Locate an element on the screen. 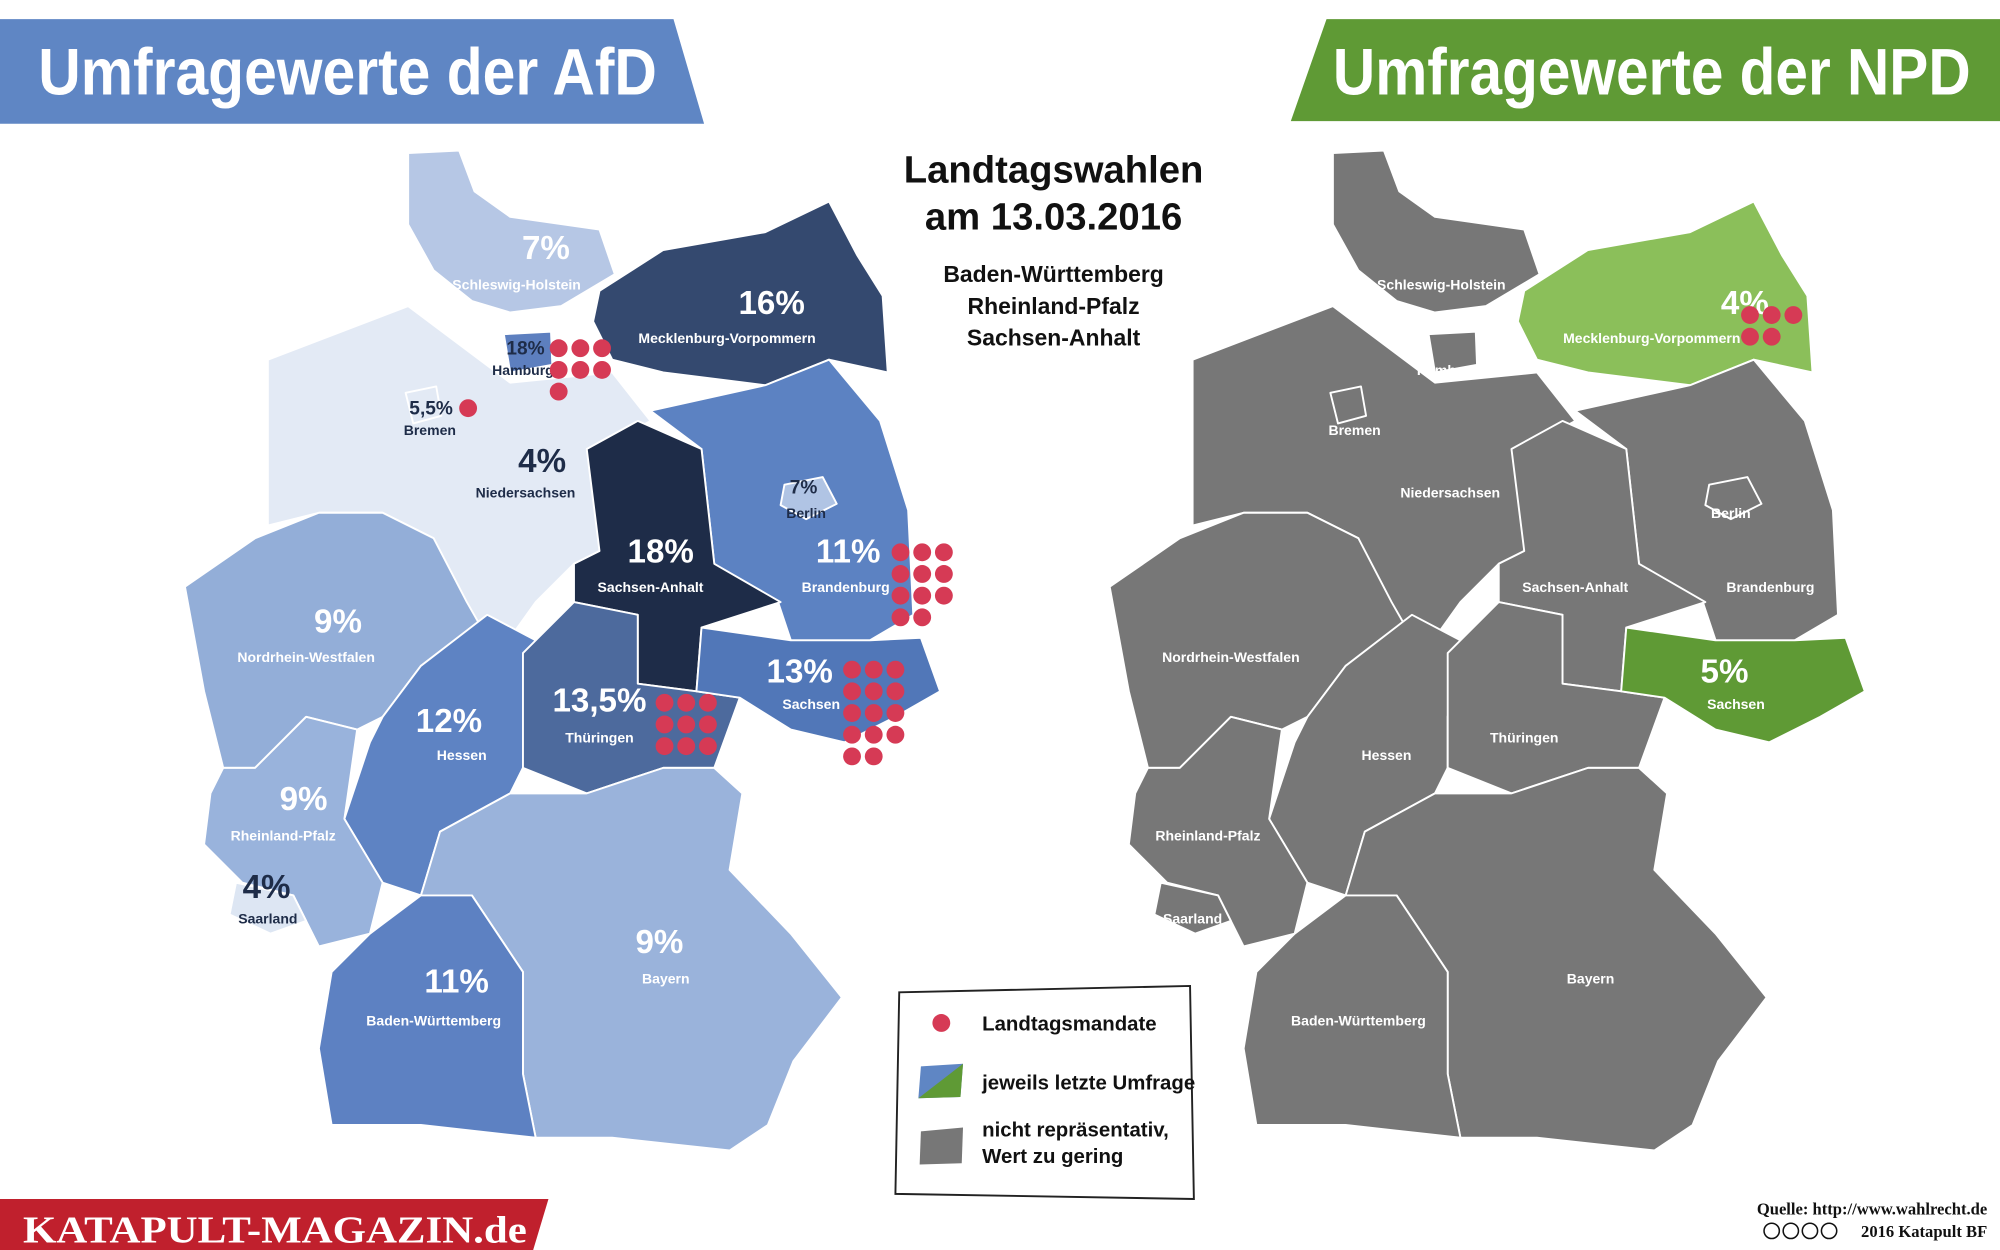 This screenshot has height=1250, width=2000. poll-value: 18% is located at coordinates (661, 552).